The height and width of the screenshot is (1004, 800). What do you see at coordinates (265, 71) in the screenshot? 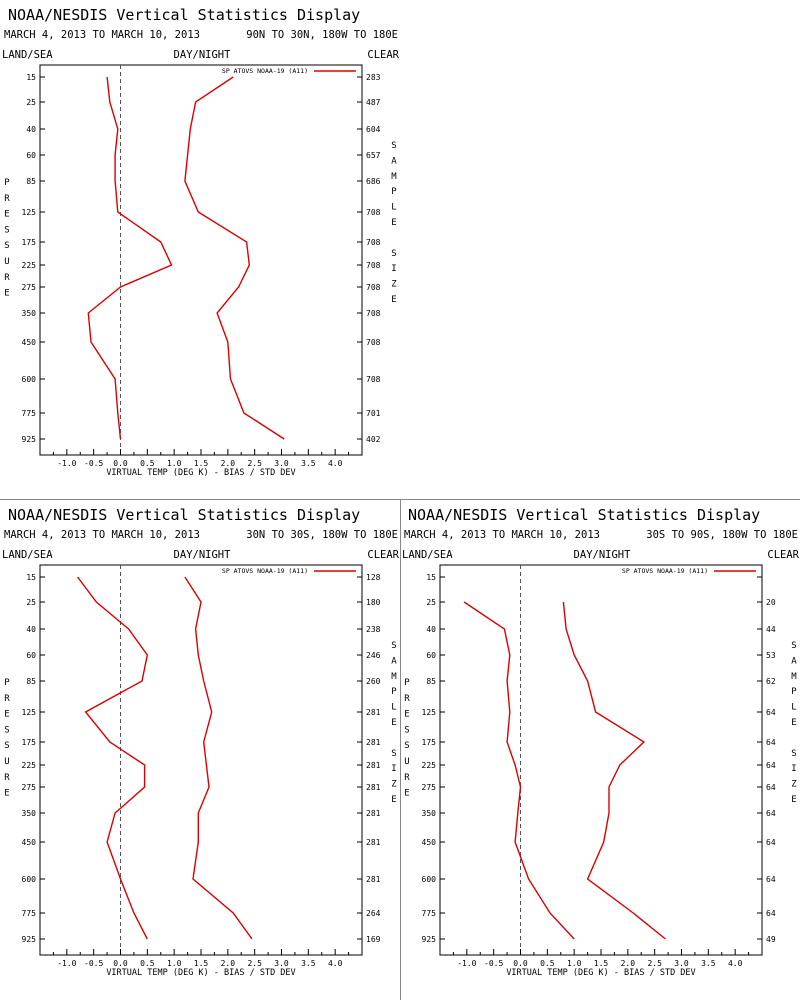
I see `legend-label: SP ATOVS NOAA-19 (A11)` at bounding box center [265, 71].